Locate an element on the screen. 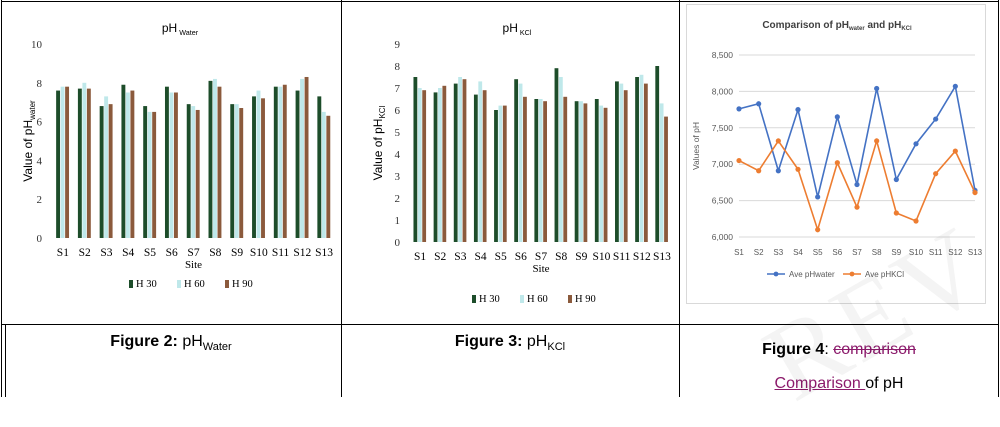  x-tick-label: S6 is located at coordinates (172, 253).